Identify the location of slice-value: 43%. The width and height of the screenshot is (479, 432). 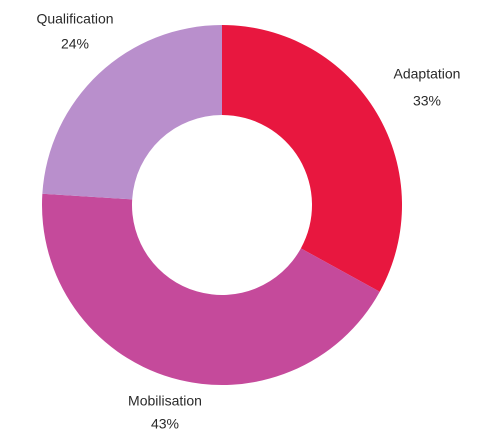
(165, 424).